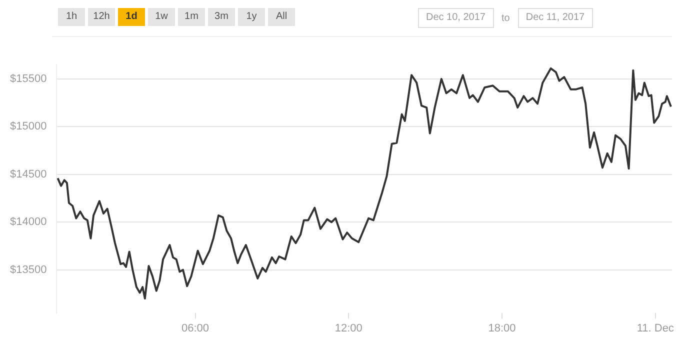  What do you see at coordinates (221, 17) in the screenshot?
I see `text: 3m` at bounding box center [221, 17].